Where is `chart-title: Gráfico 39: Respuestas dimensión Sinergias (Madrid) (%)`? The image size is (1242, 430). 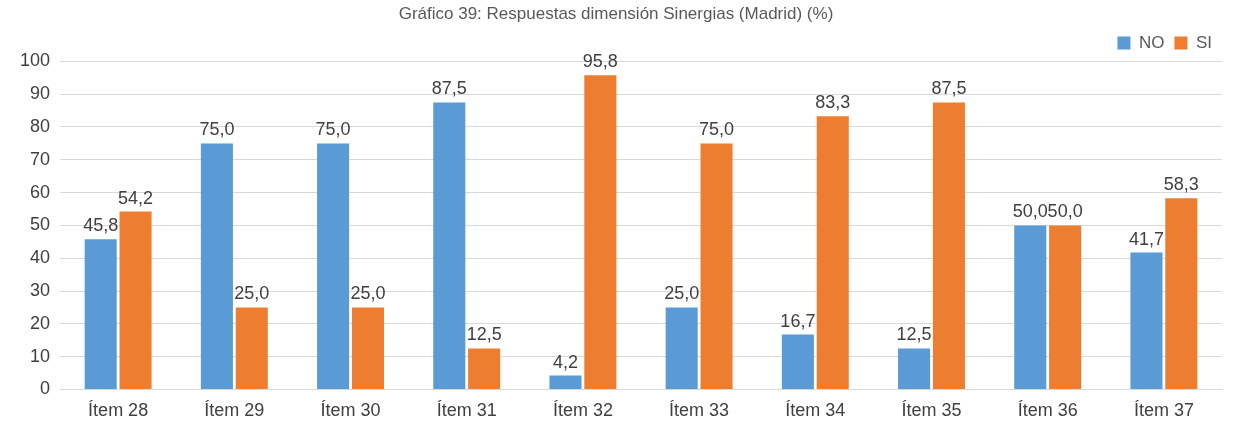
chart-title: Gráfico 39: Respuestas dimensión Sinergias (Madrid) (%) is located at coordinates (616, 13).